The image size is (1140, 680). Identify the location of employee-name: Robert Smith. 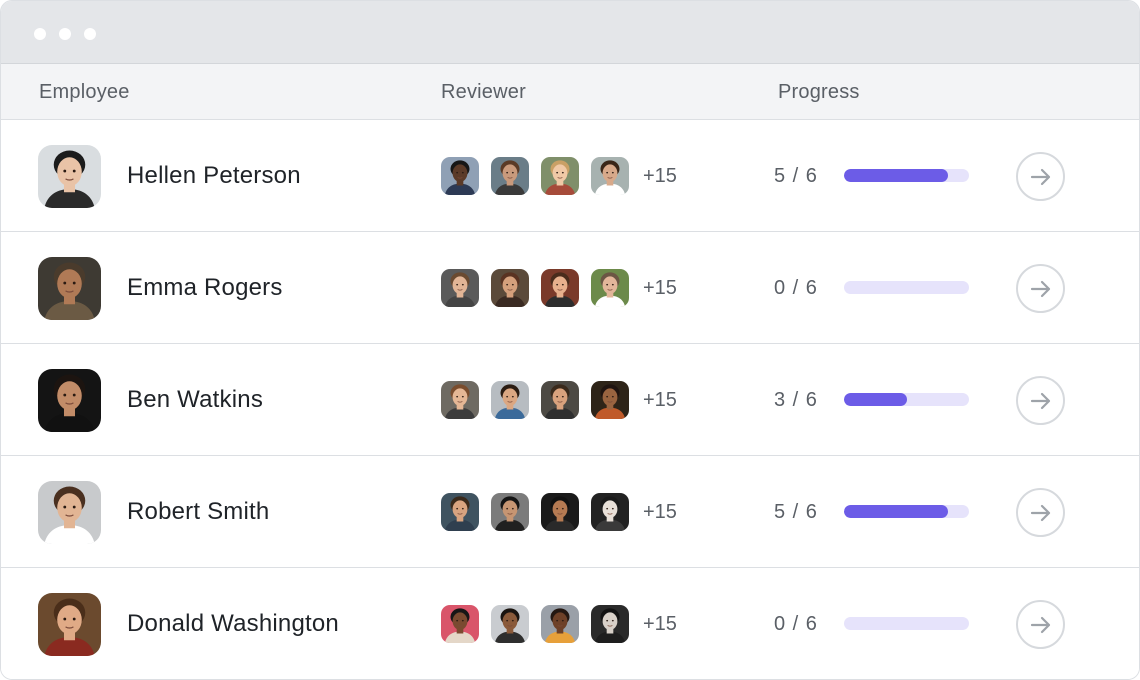
(198, 511).